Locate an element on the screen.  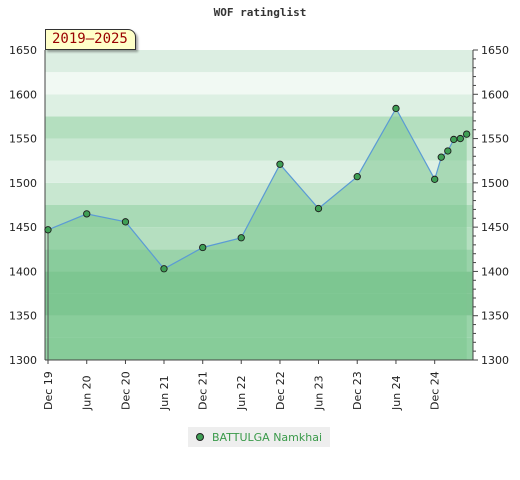
period-badge: 2019–2025 is located at coordinates (90, 39).